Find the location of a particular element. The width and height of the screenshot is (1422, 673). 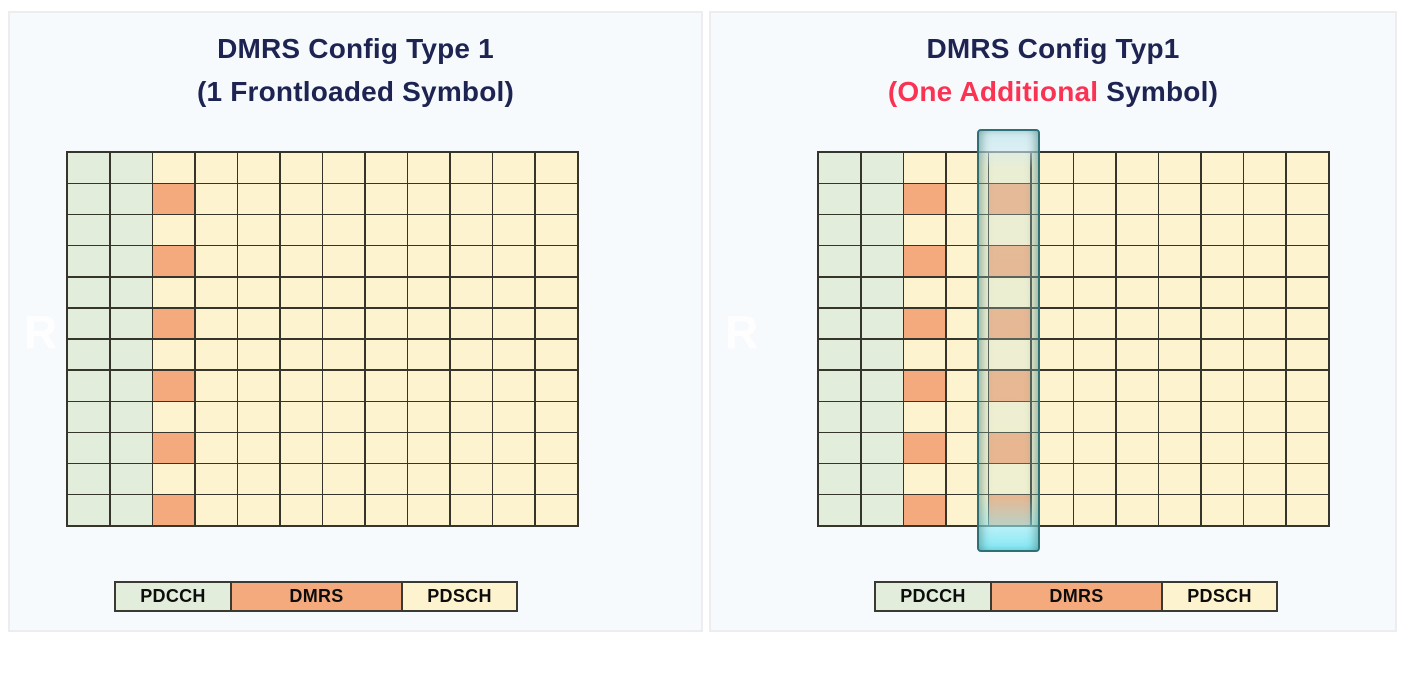

panel-title-line2-dark: Symbol) is located at coordinates (1158, 91).